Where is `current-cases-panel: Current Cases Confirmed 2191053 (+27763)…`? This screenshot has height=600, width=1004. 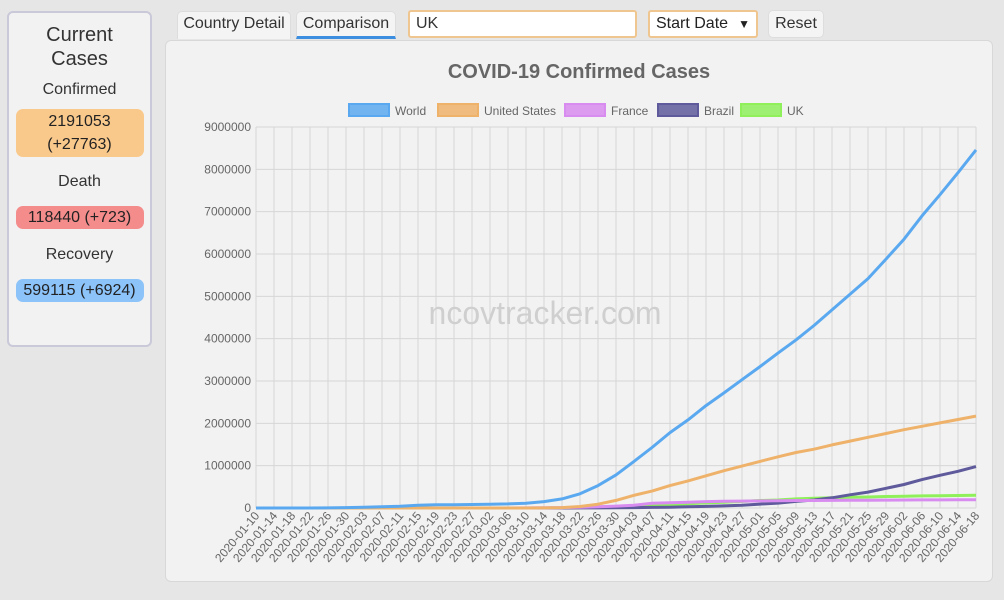 current-cases-panel: Current Cases Confirmed 2191053 (+27763)… is located at coordinates (79, 179).